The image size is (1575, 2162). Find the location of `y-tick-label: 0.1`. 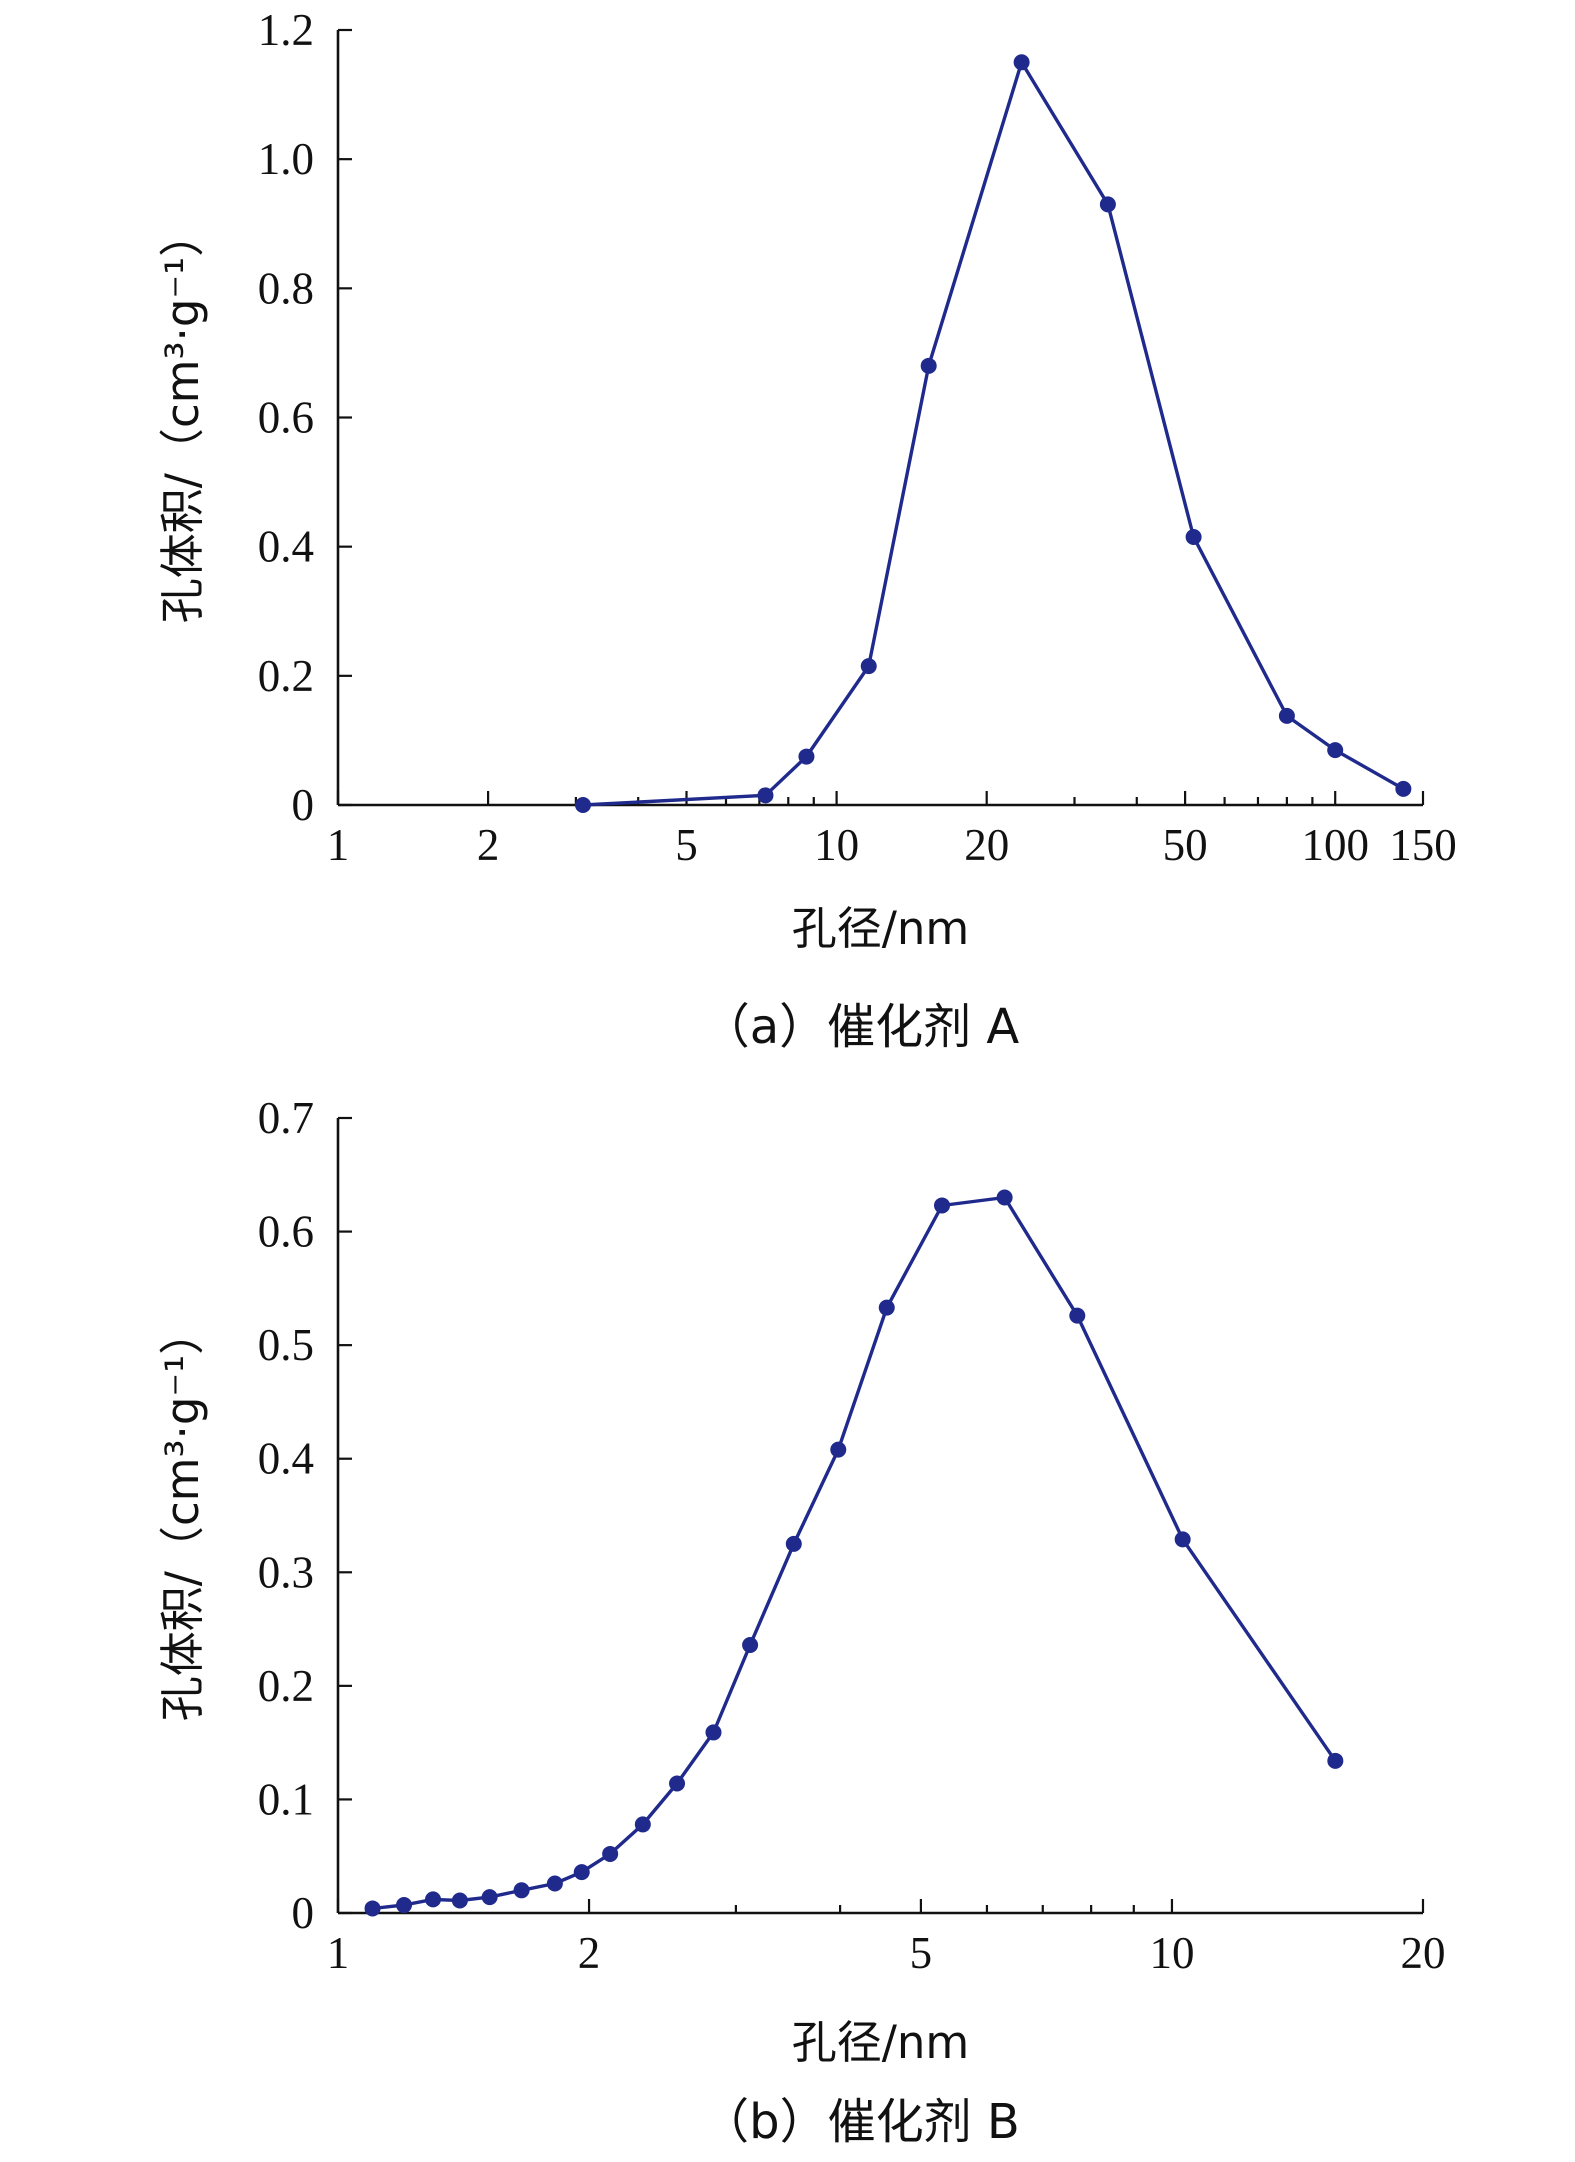

y-tick-label: 0.1 is located at coordinates (286, 1799).